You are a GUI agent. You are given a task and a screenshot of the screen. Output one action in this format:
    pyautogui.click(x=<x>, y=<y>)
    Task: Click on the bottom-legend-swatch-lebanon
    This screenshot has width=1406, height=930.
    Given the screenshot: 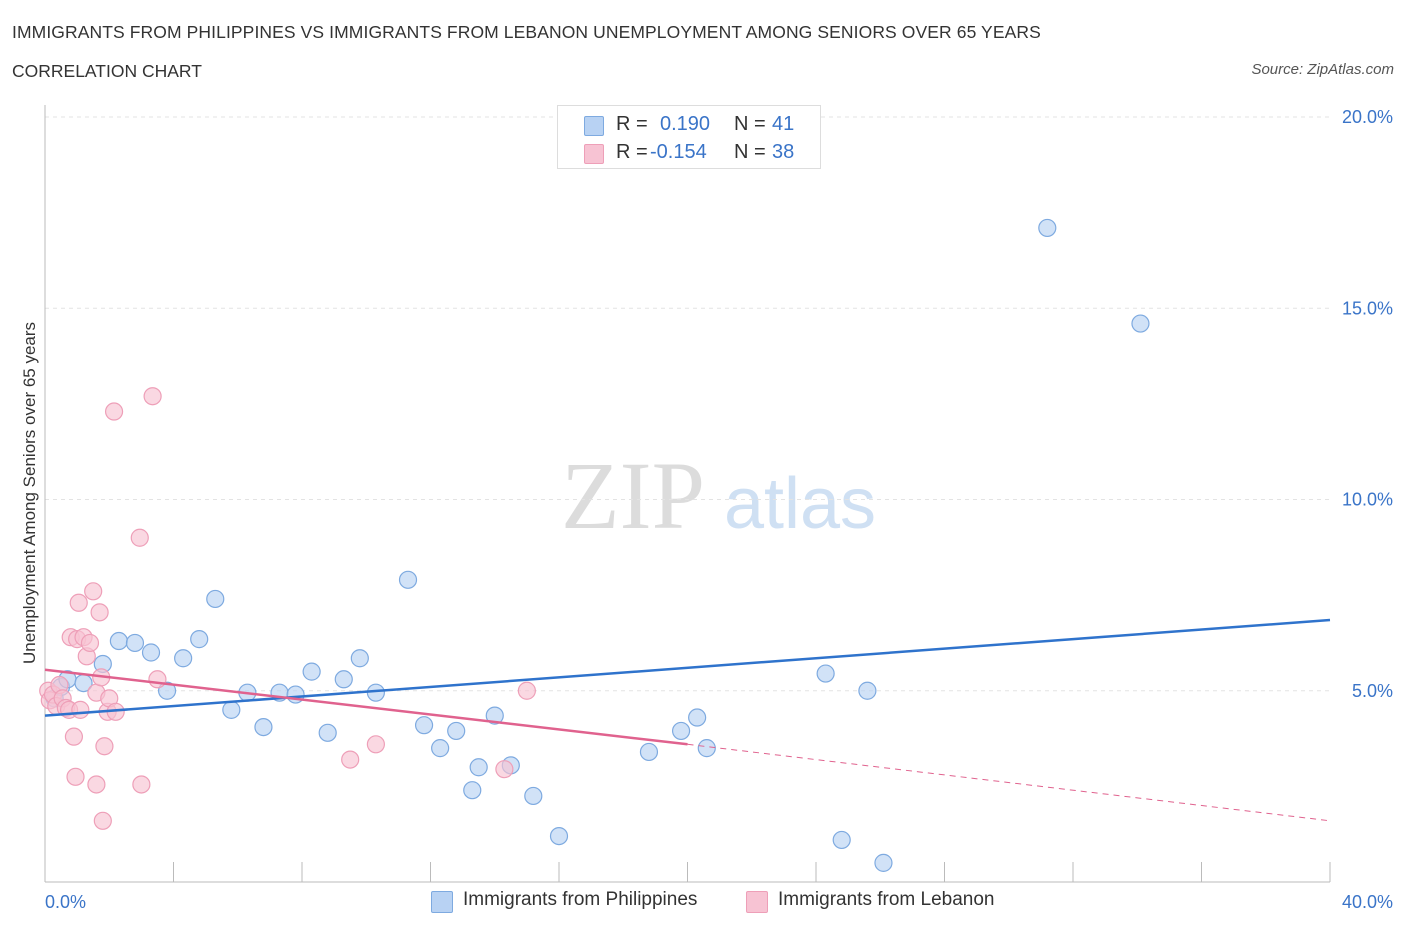 What is the action you would take?
    pyautogui.click(x=757, y=902)
    